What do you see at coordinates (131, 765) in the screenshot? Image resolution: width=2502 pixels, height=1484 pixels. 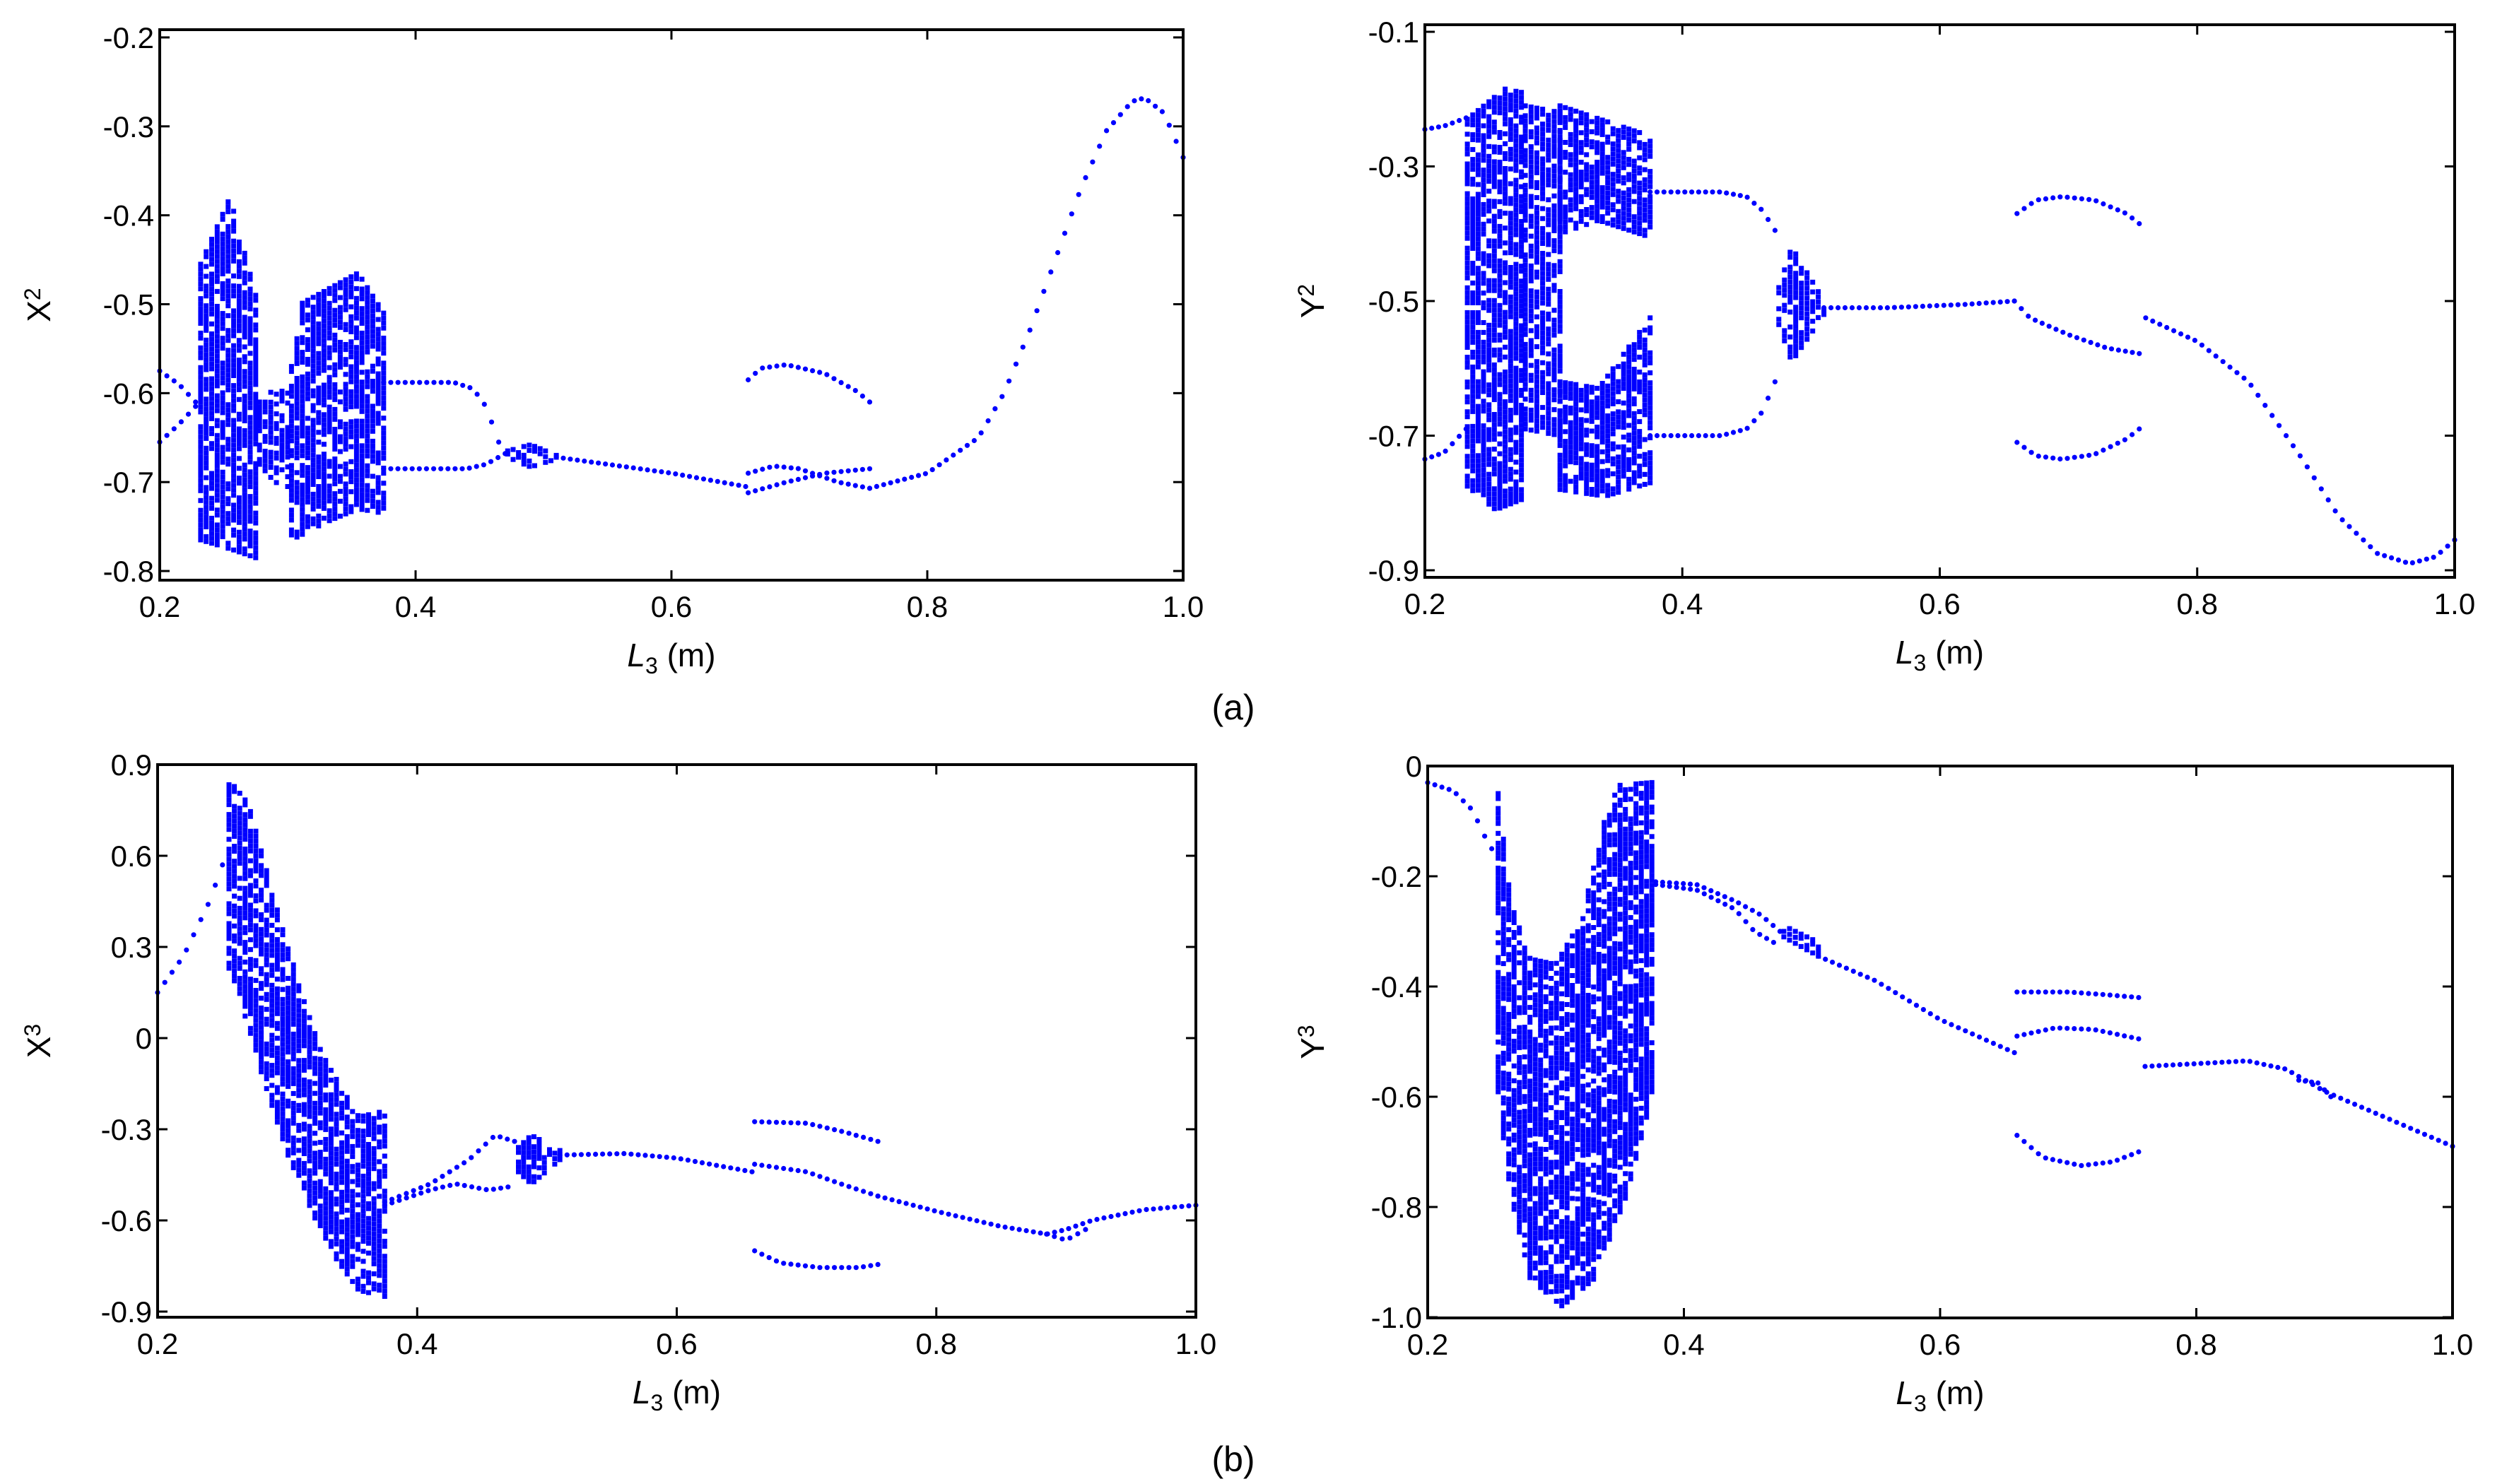 I see `y-tick-label: 0.9` at bounding box center [131, 765].